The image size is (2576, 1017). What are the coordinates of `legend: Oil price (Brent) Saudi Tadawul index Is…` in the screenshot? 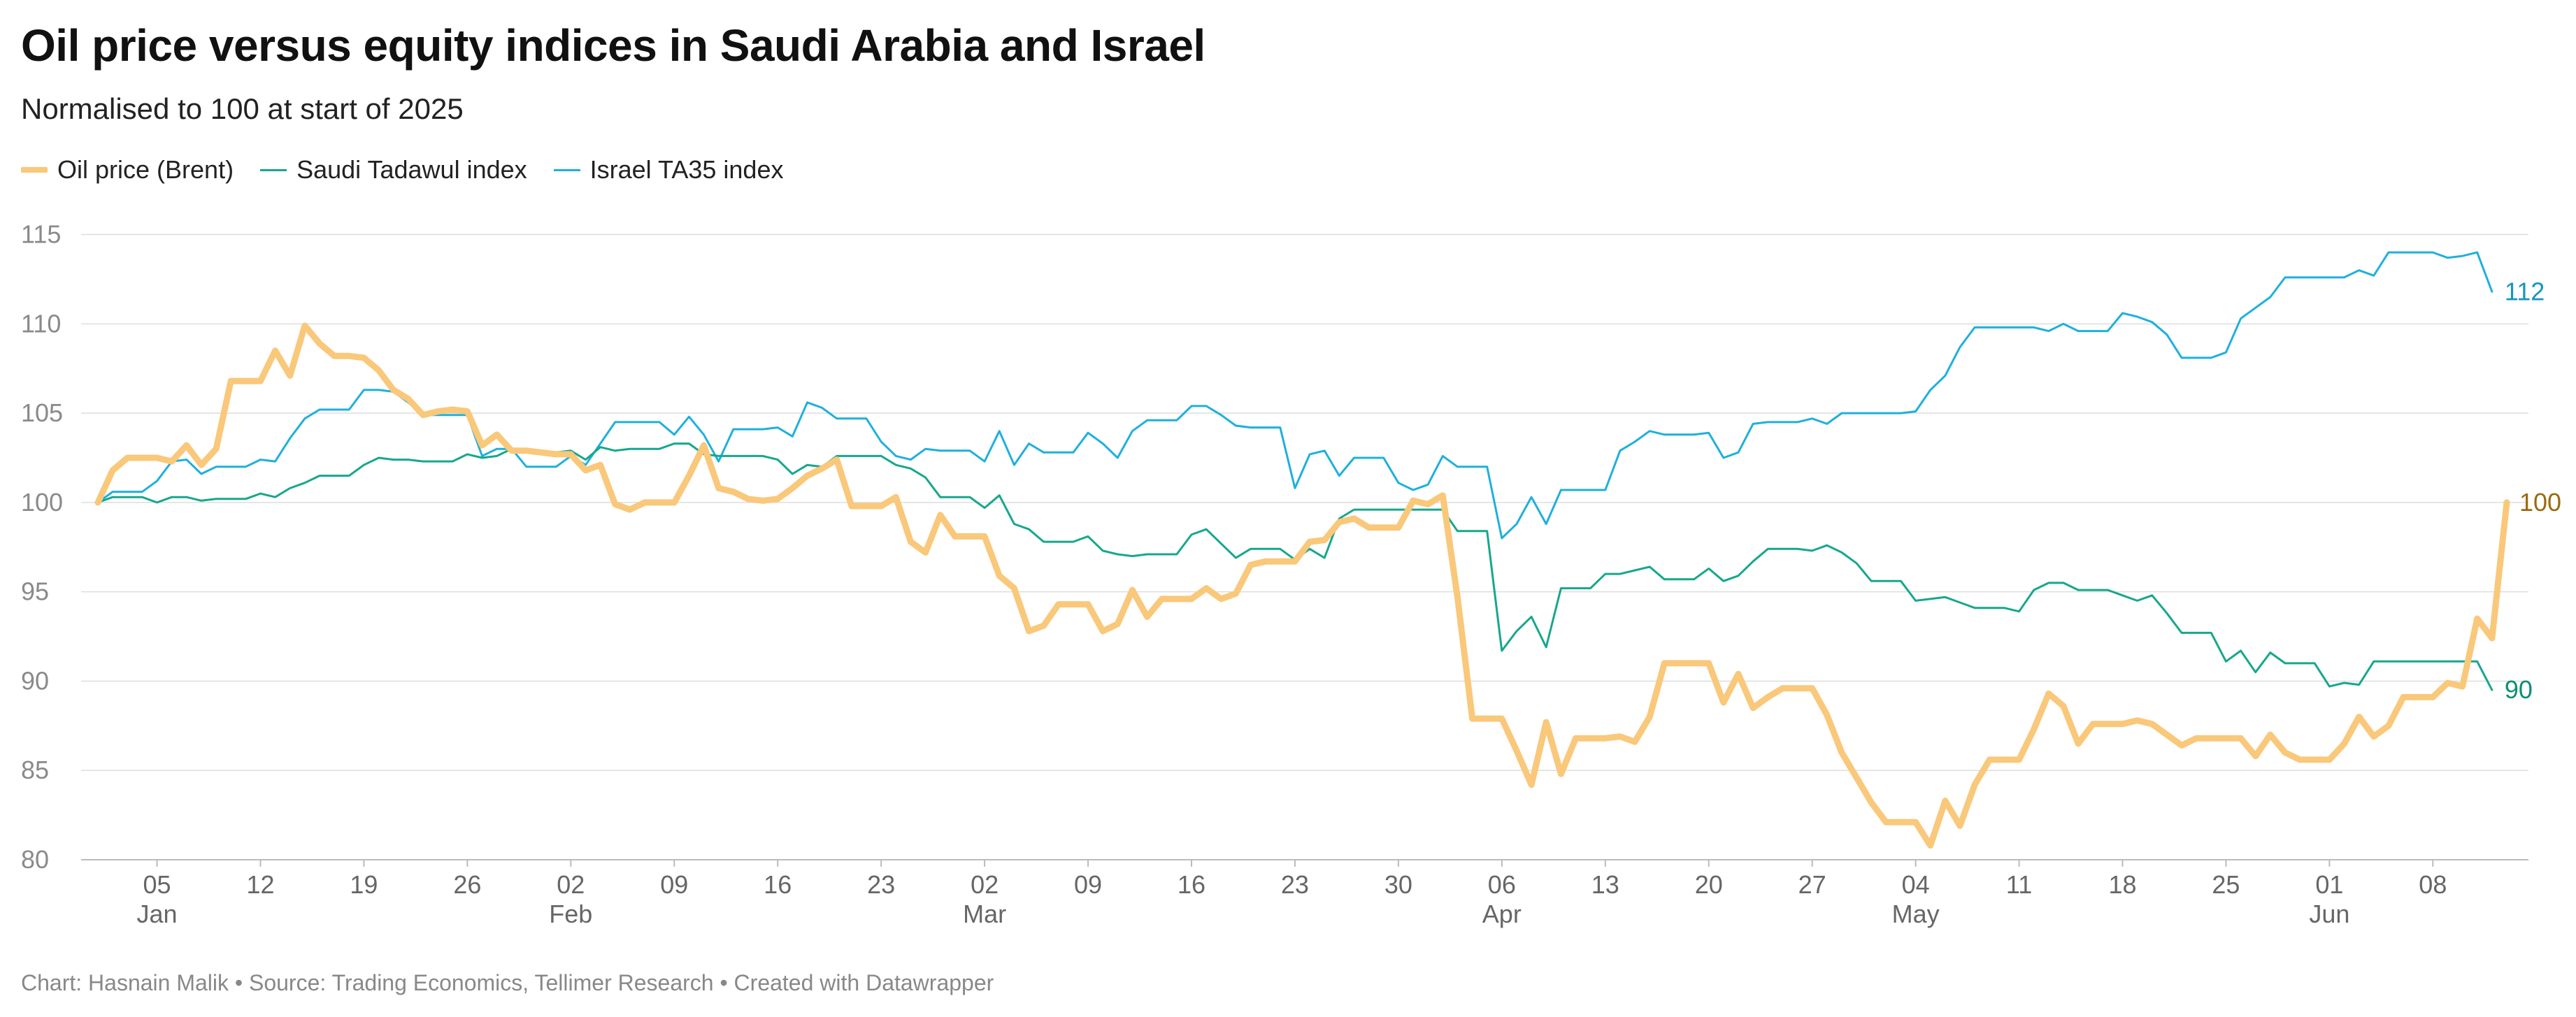 It's located at (415, 170).